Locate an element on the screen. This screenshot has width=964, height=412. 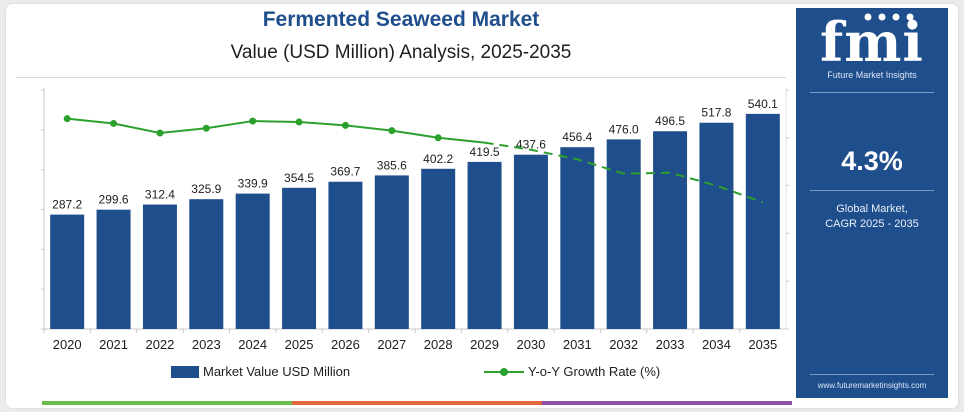
data-label-2031: 456.4 is located at coordinates (577, 137).